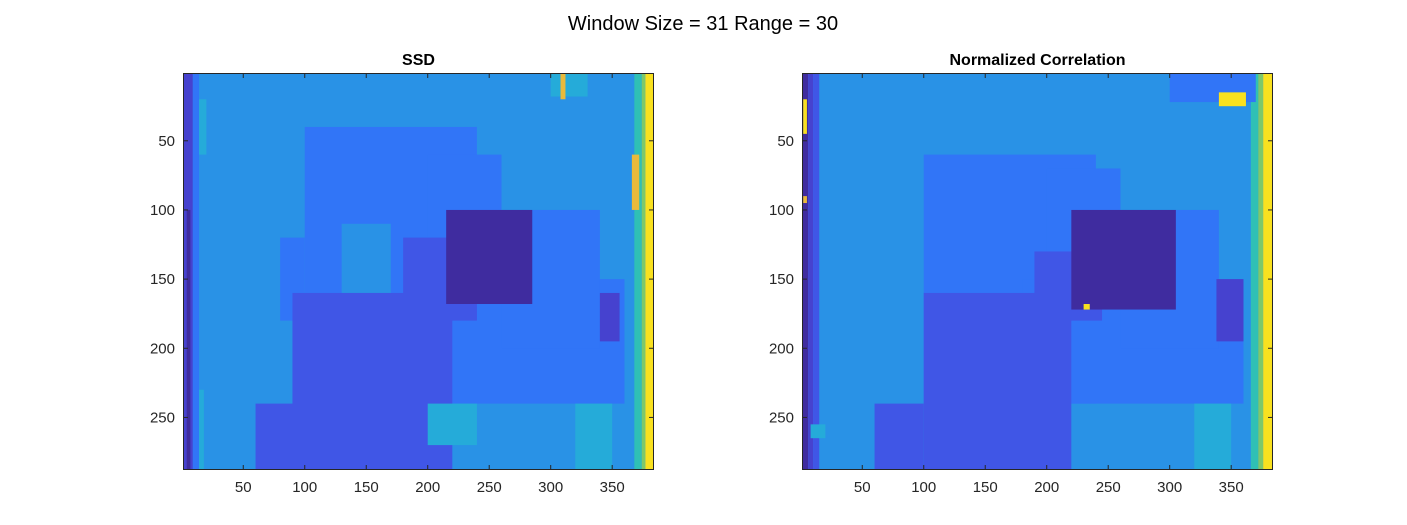 The height and width of the screenshot is (525, 1407). I want to click on axes-title: SSD, so click(418, 60).